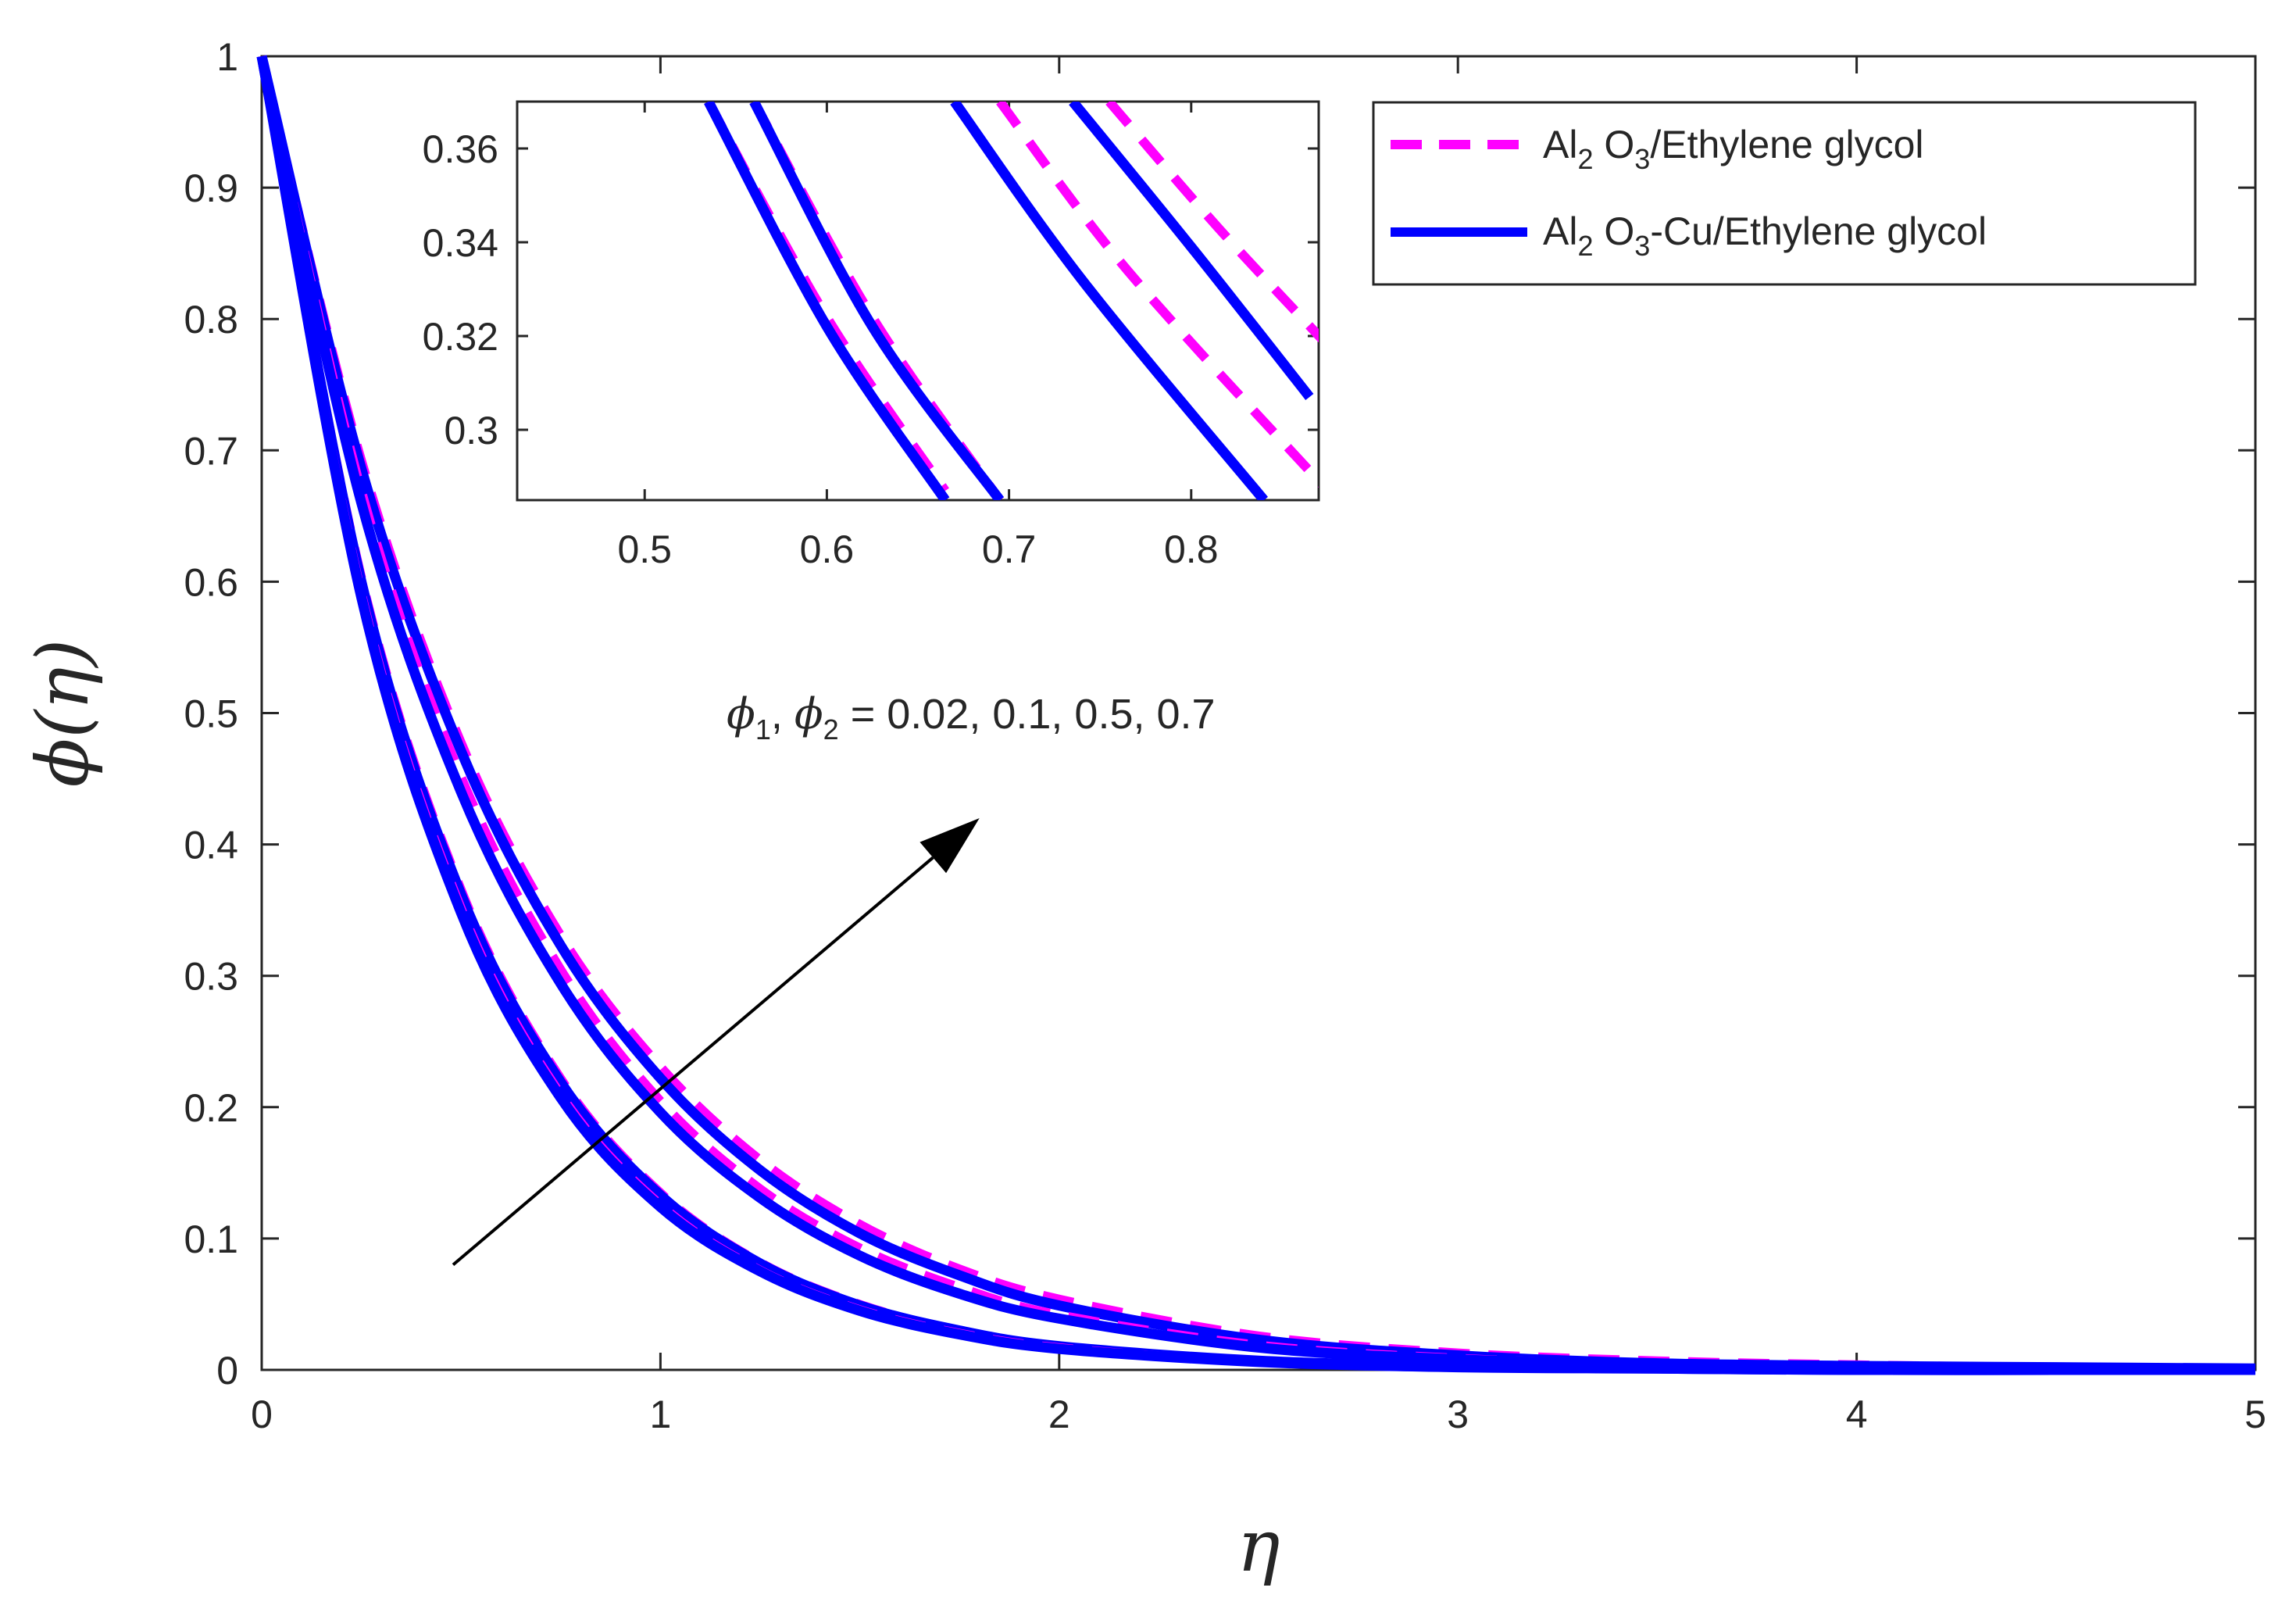  I want to click on legend-hybrid-tail: -Cu/Ethylene glycol, so click(1818, 231).